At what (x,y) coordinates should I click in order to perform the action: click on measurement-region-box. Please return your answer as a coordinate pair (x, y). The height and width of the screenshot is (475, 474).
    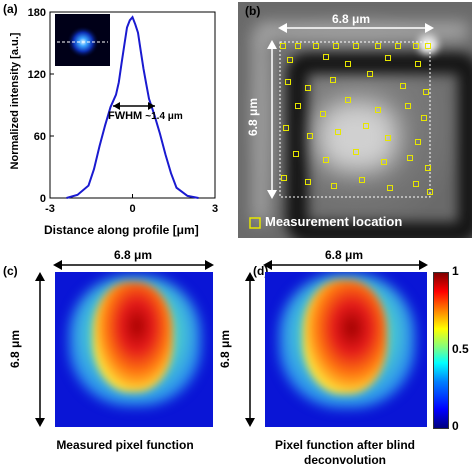
    Looking at the image, I should click on (355, 119).